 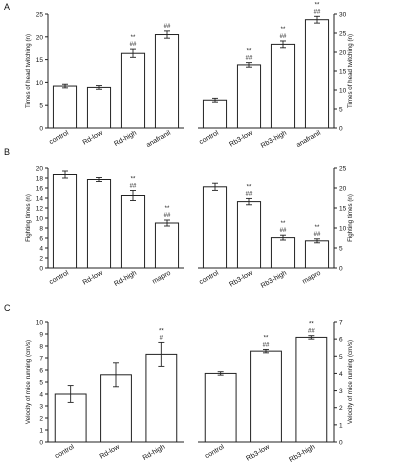 I want to click on y-tick-label: 12, so click(x=40, y=209).